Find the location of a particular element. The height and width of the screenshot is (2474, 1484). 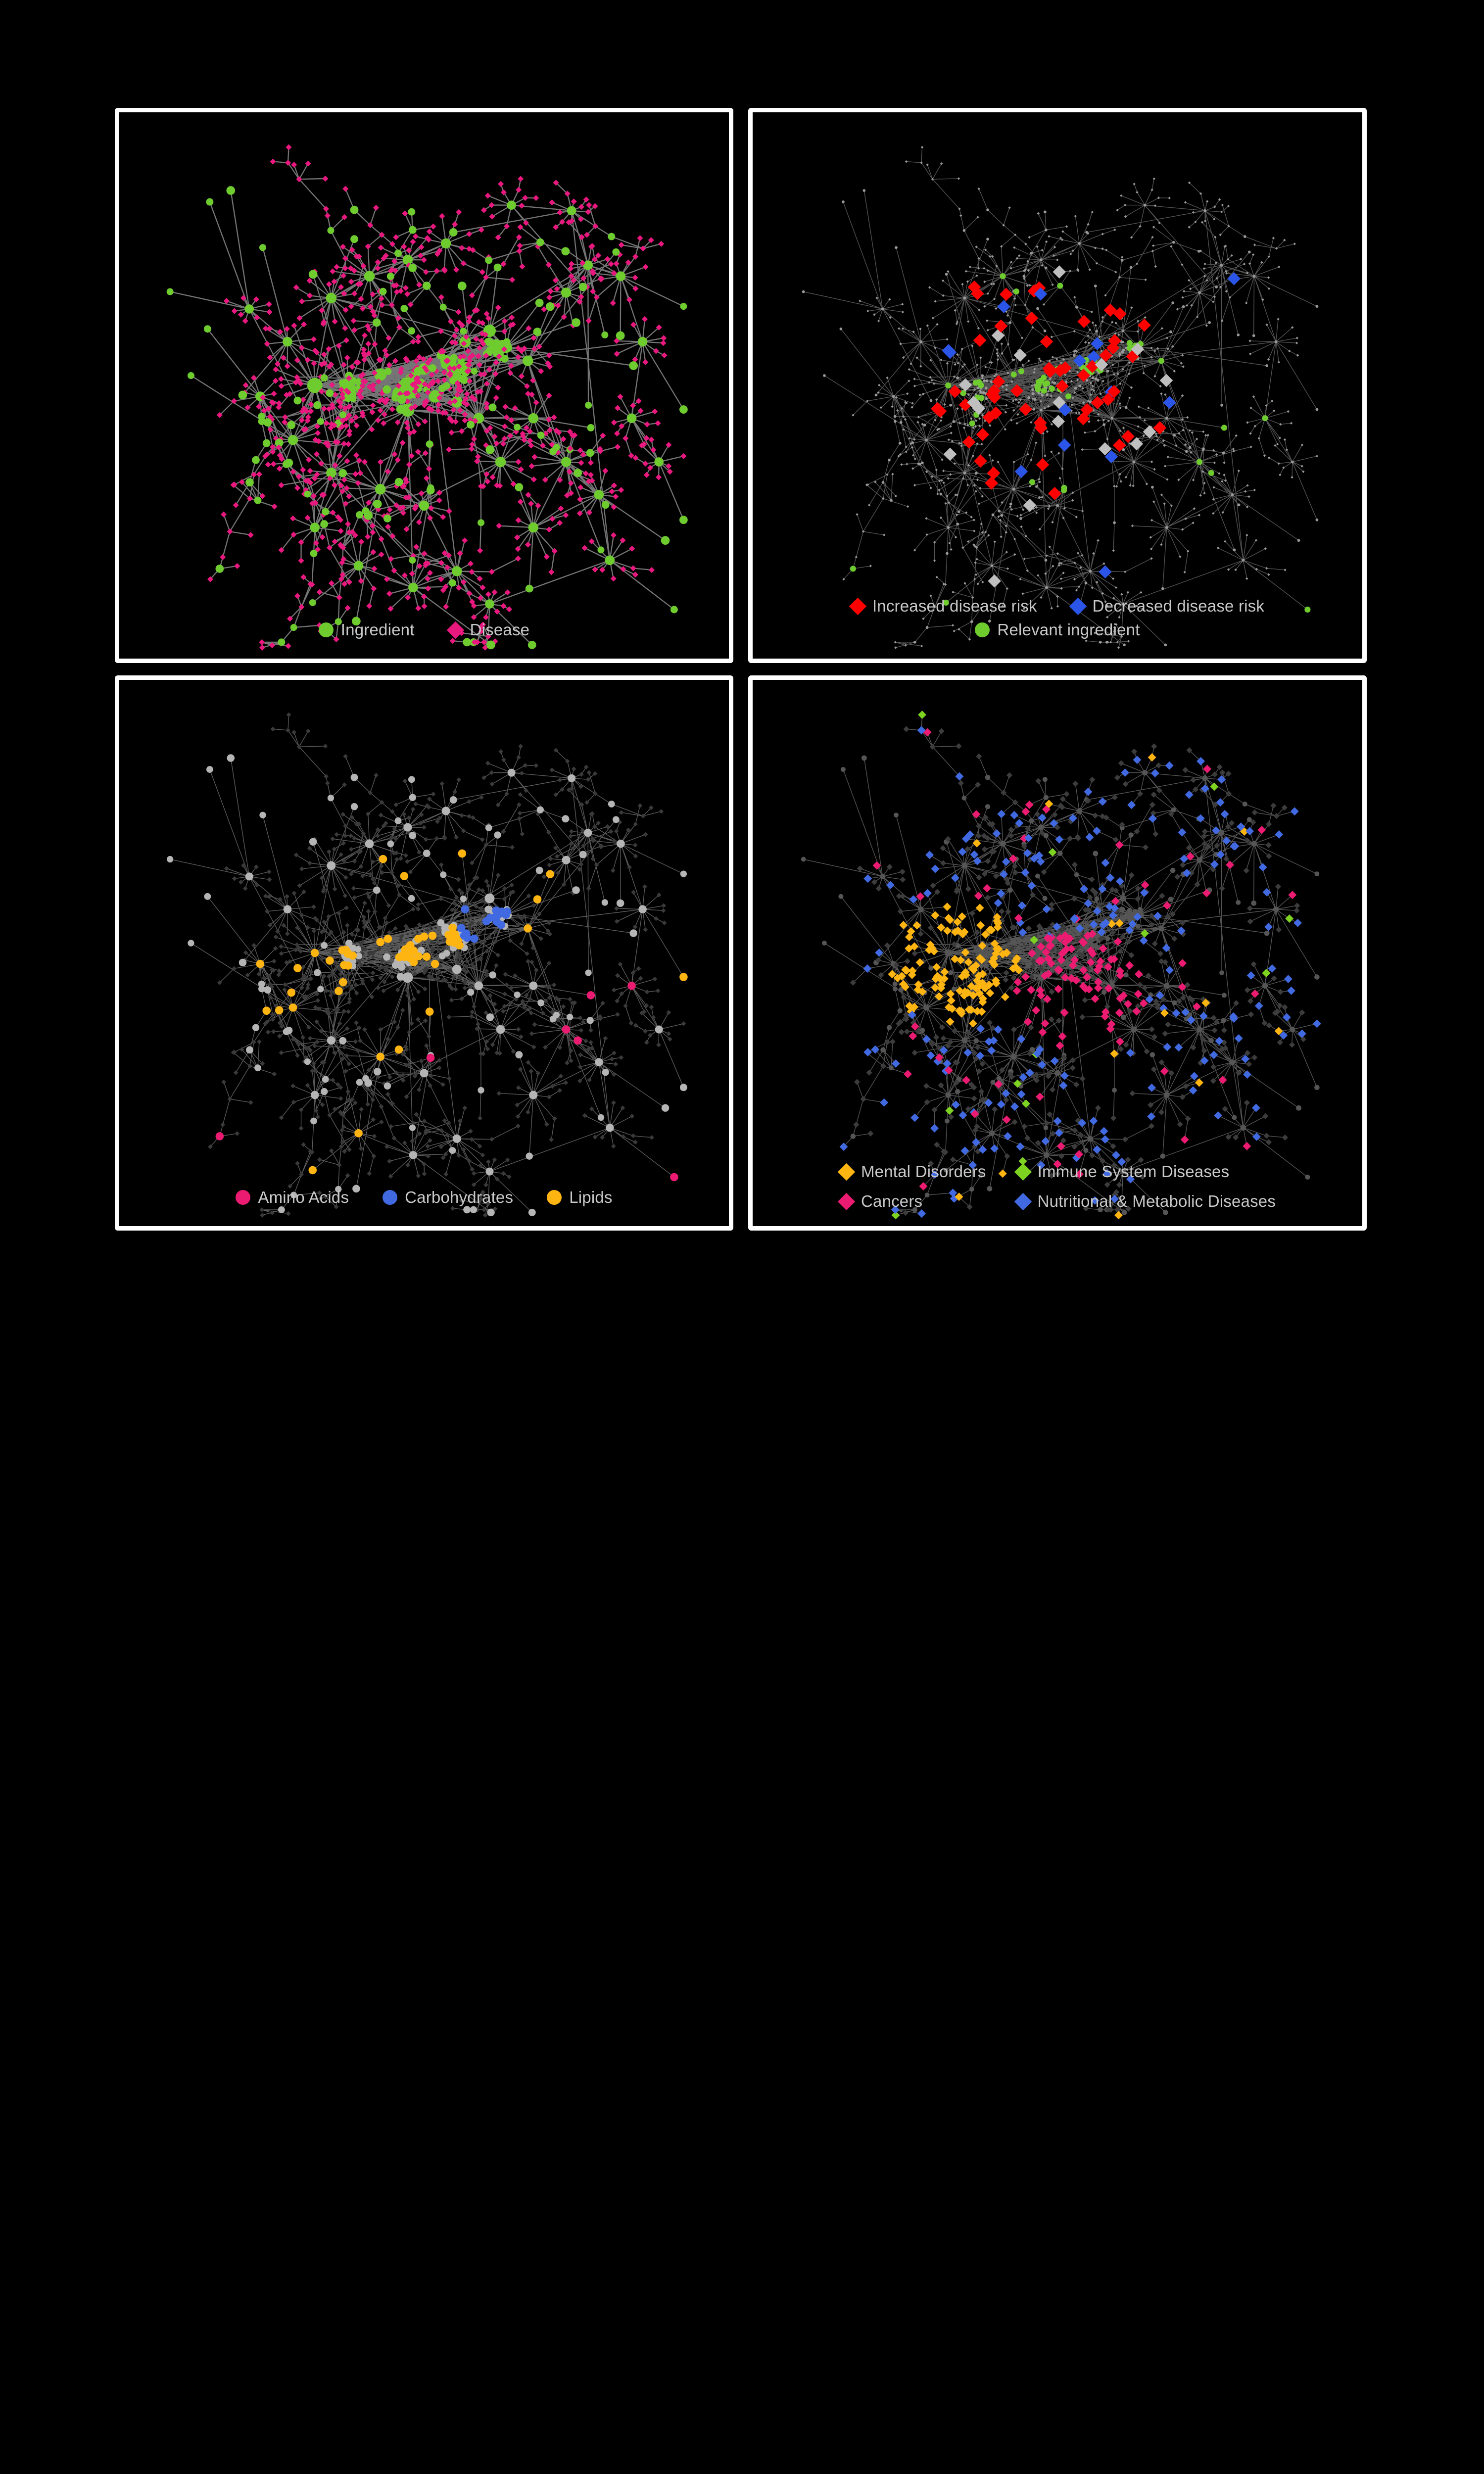

legend-item-nutritional-metabolic-diseases: Nutritional & Metabolic Diseases is located at coordinates (1145, 1201).